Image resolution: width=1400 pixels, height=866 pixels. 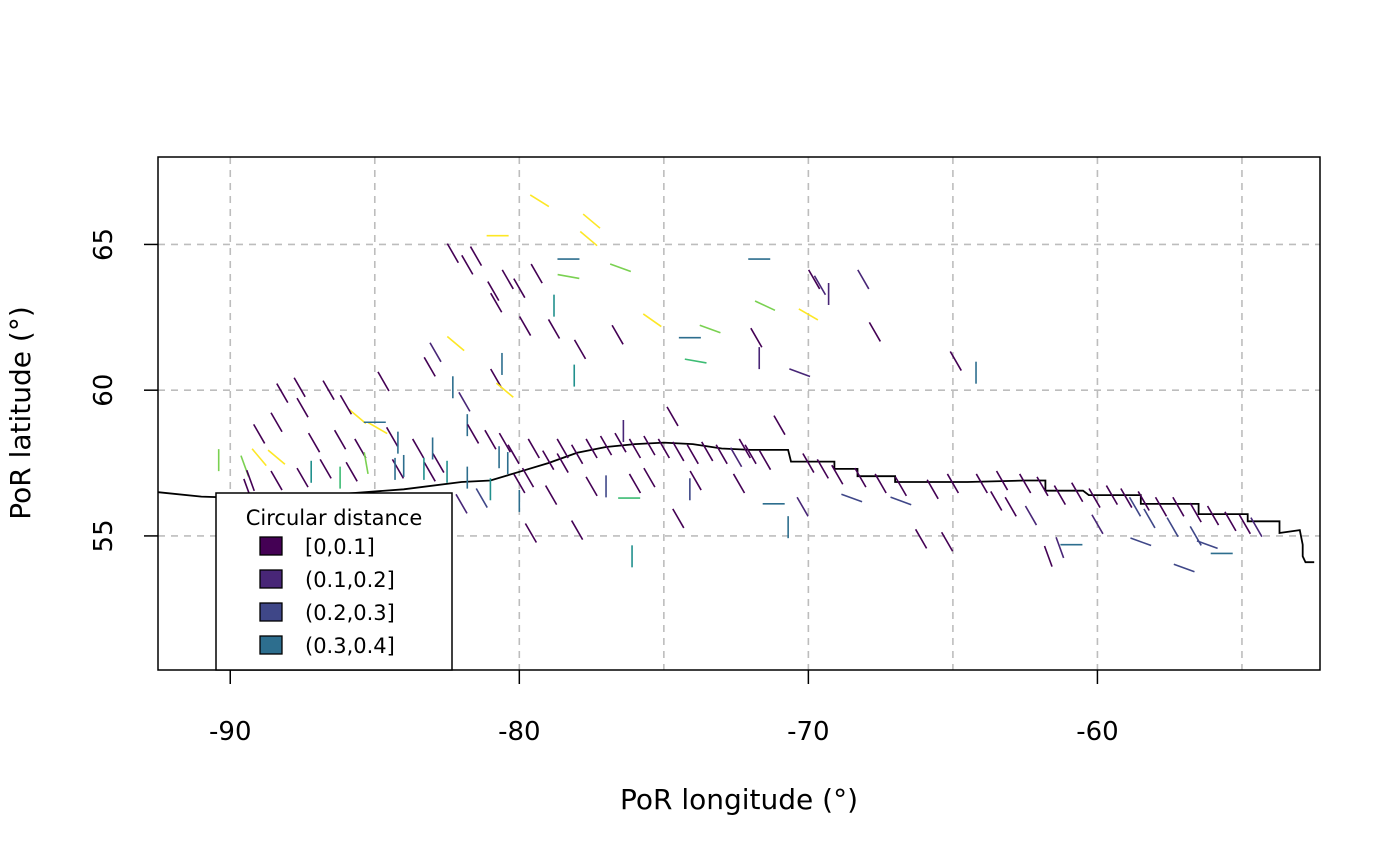 I want to click on x-tick-label: -80, so click(x=519, y=732).